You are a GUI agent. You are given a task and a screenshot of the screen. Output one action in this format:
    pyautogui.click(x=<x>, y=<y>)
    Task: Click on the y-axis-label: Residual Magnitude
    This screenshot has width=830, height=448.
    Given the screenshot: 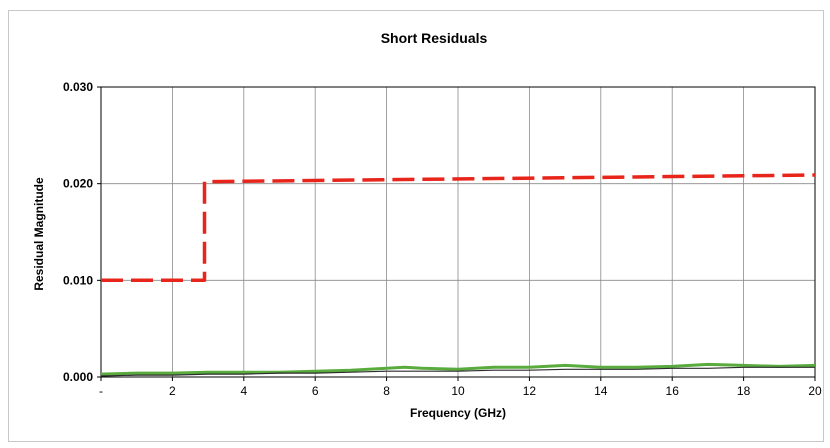 What is the action you would take?
    pyautogui.click(x=39, y=234)
    